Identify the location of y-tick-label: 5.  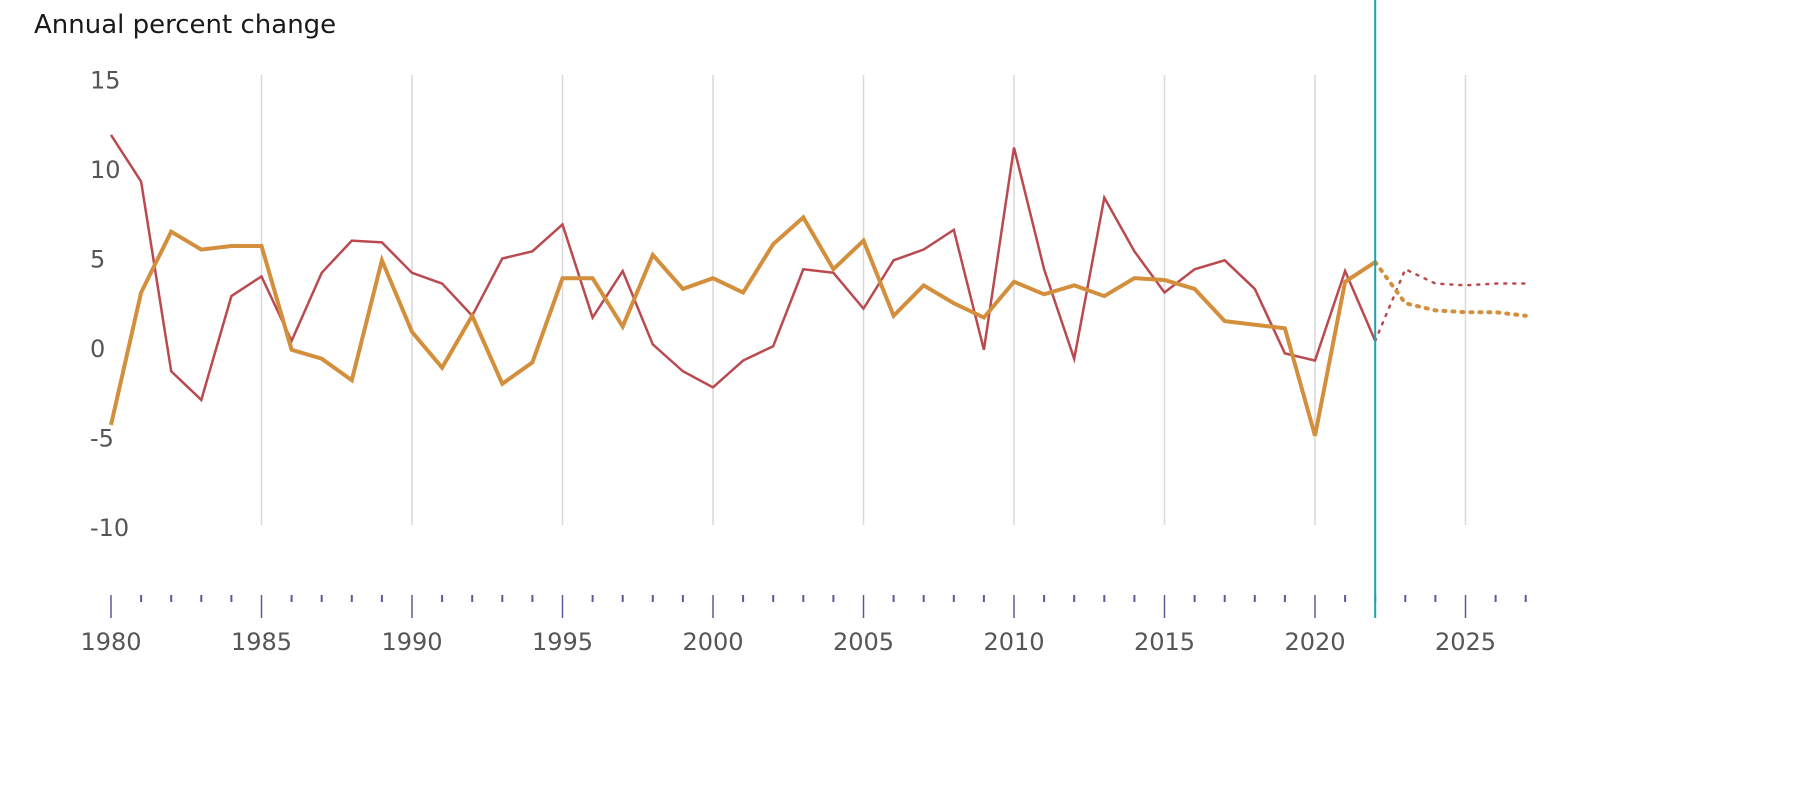
(97, 260).